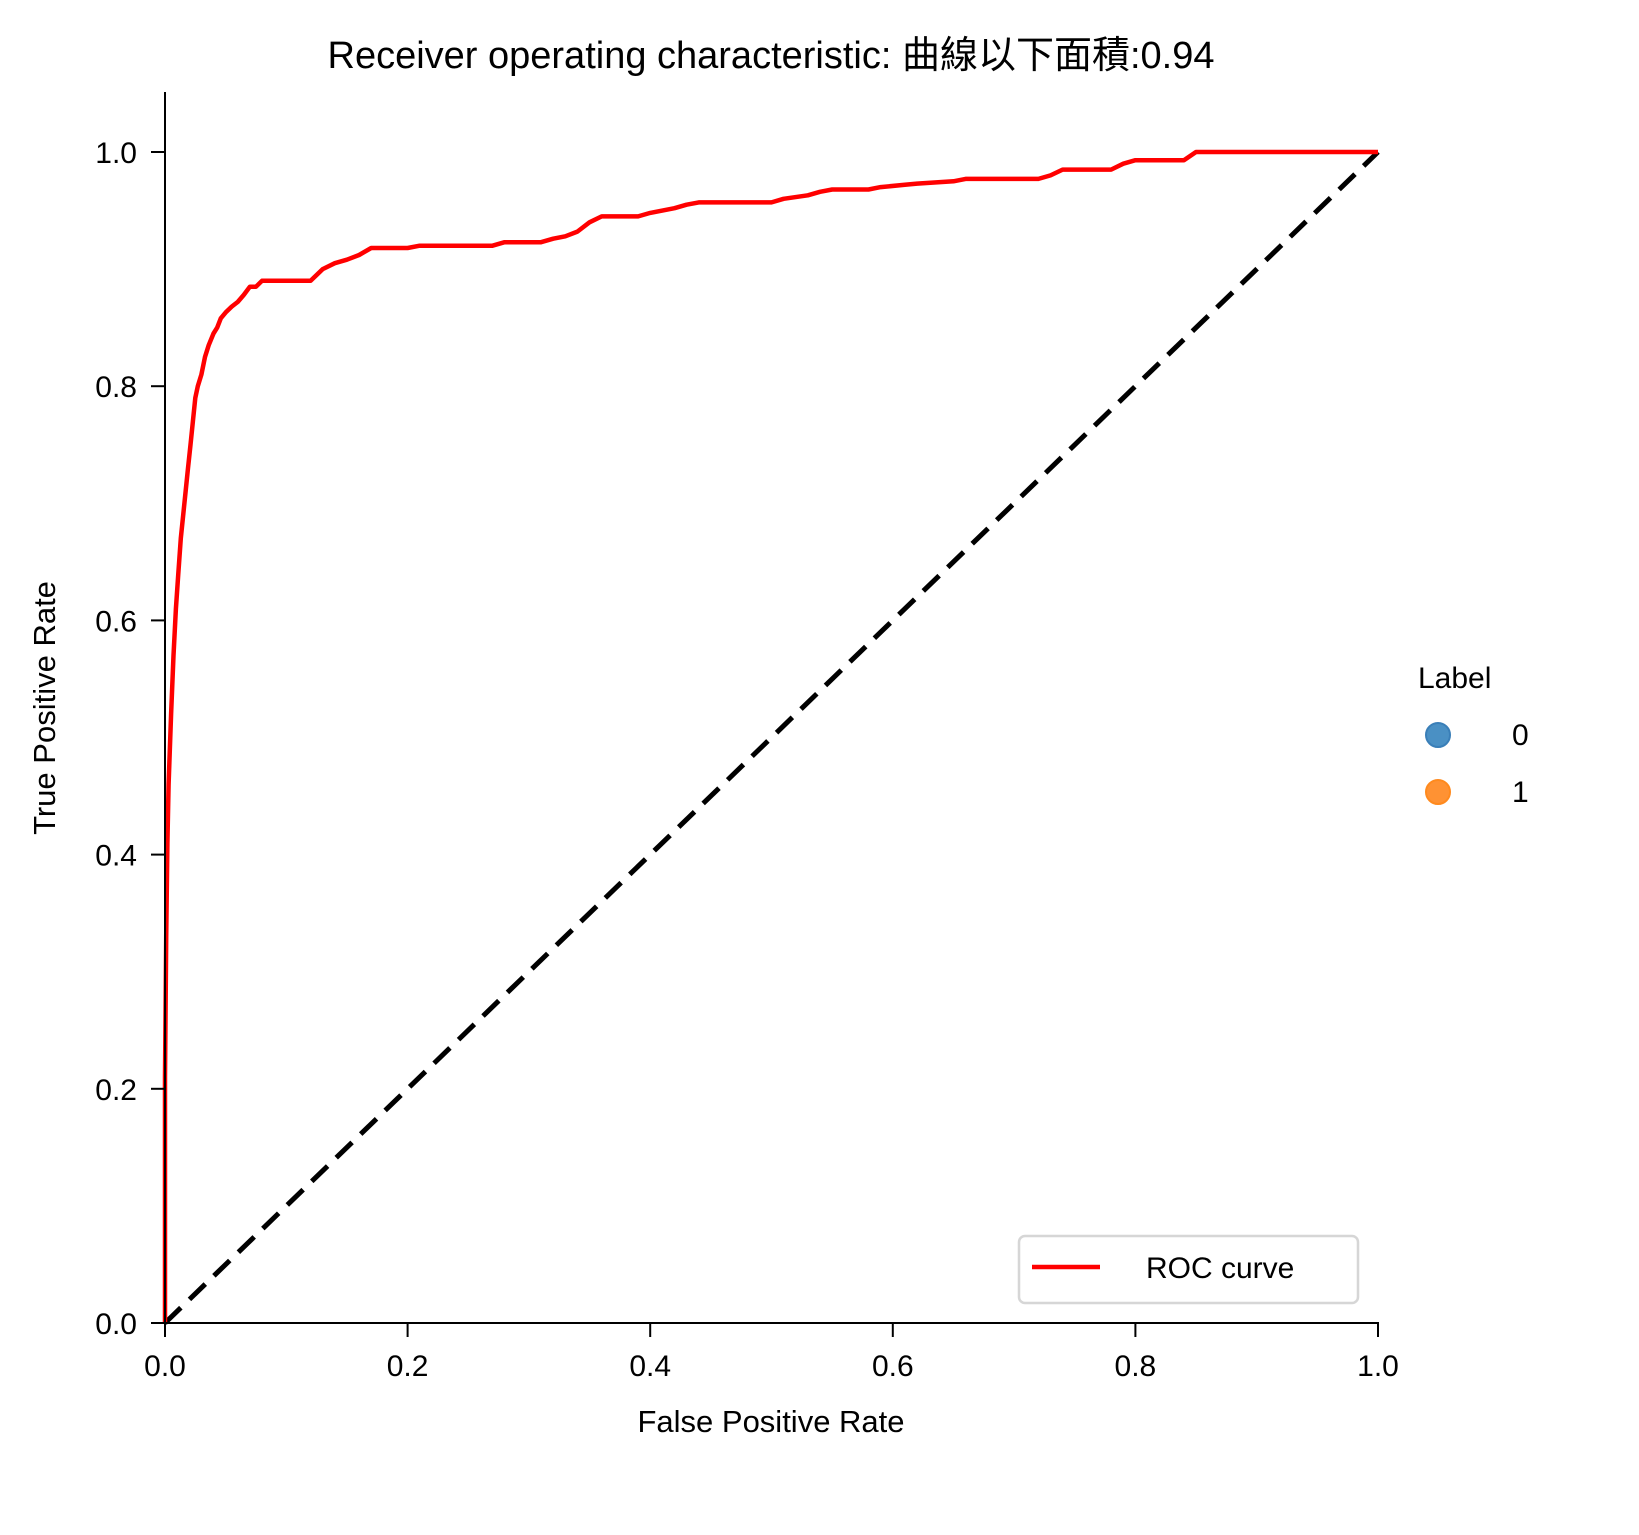  What do you see at coordinates (116, 387) in the screenshot?
I see `y-tick-label: 0.8` at bounding box center [116, 387].